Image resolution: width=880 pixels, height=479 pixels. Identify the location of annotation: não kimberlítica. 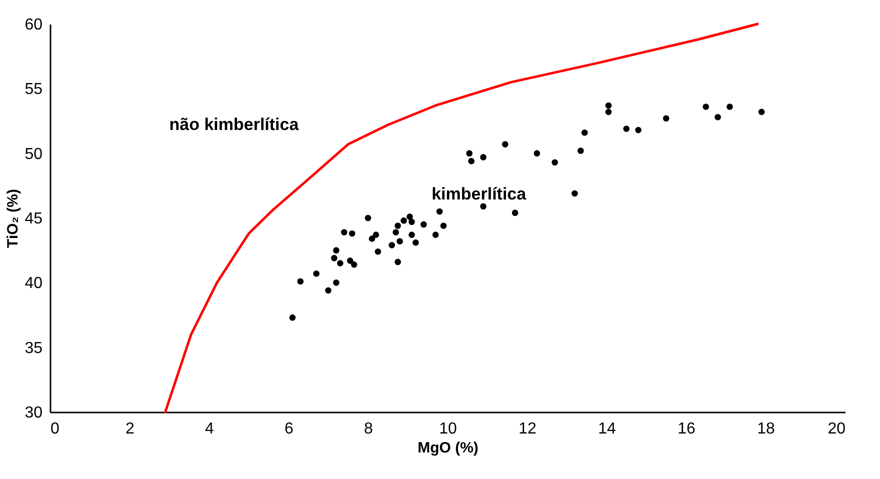
(234, 124).